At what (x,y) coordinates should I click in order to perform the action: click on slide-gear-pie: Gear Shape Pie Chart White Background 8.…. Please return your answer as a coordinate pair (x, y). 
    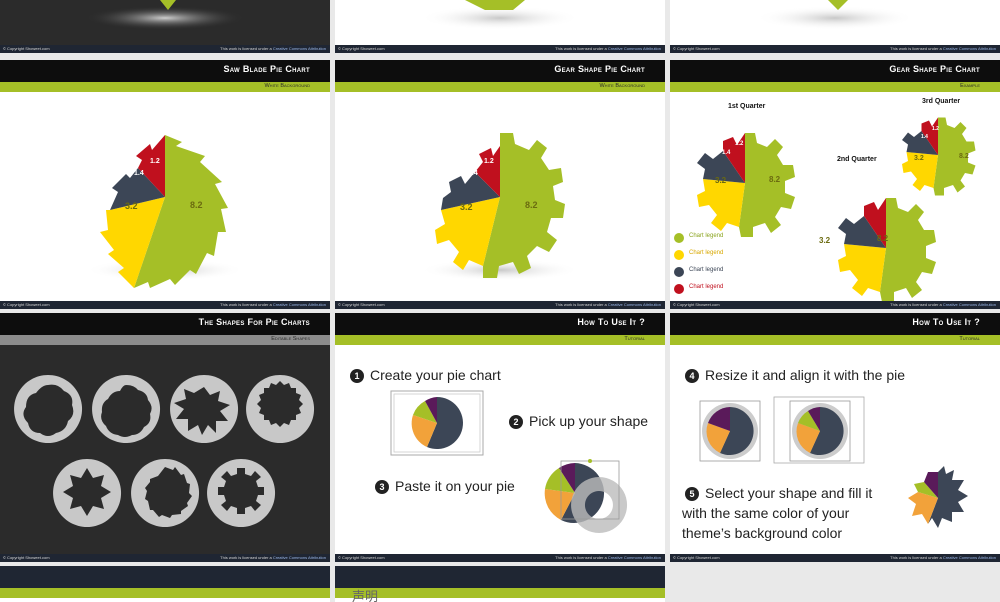
    Looking at the image, I should click on (500, 184).